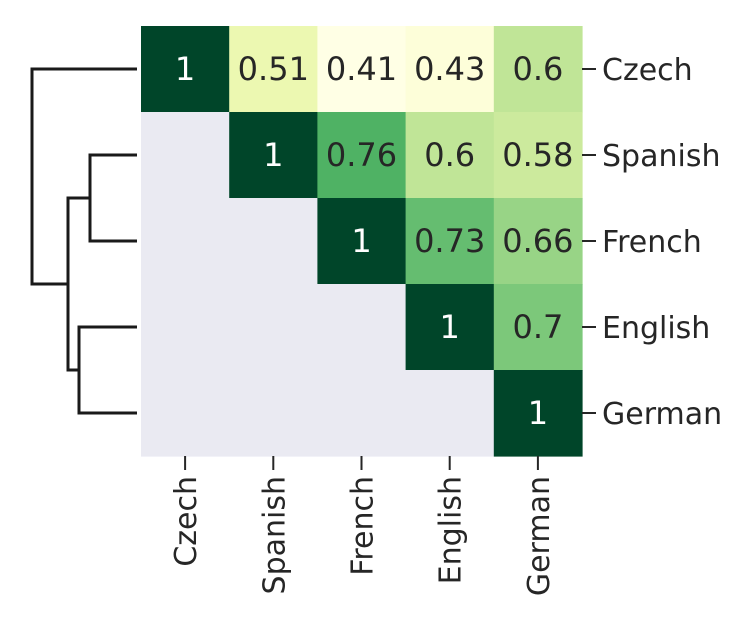 The height and width of the screenshot is (622, 748). I want to click on row-labels: Czech Spanish French English German, so click(652, 242).